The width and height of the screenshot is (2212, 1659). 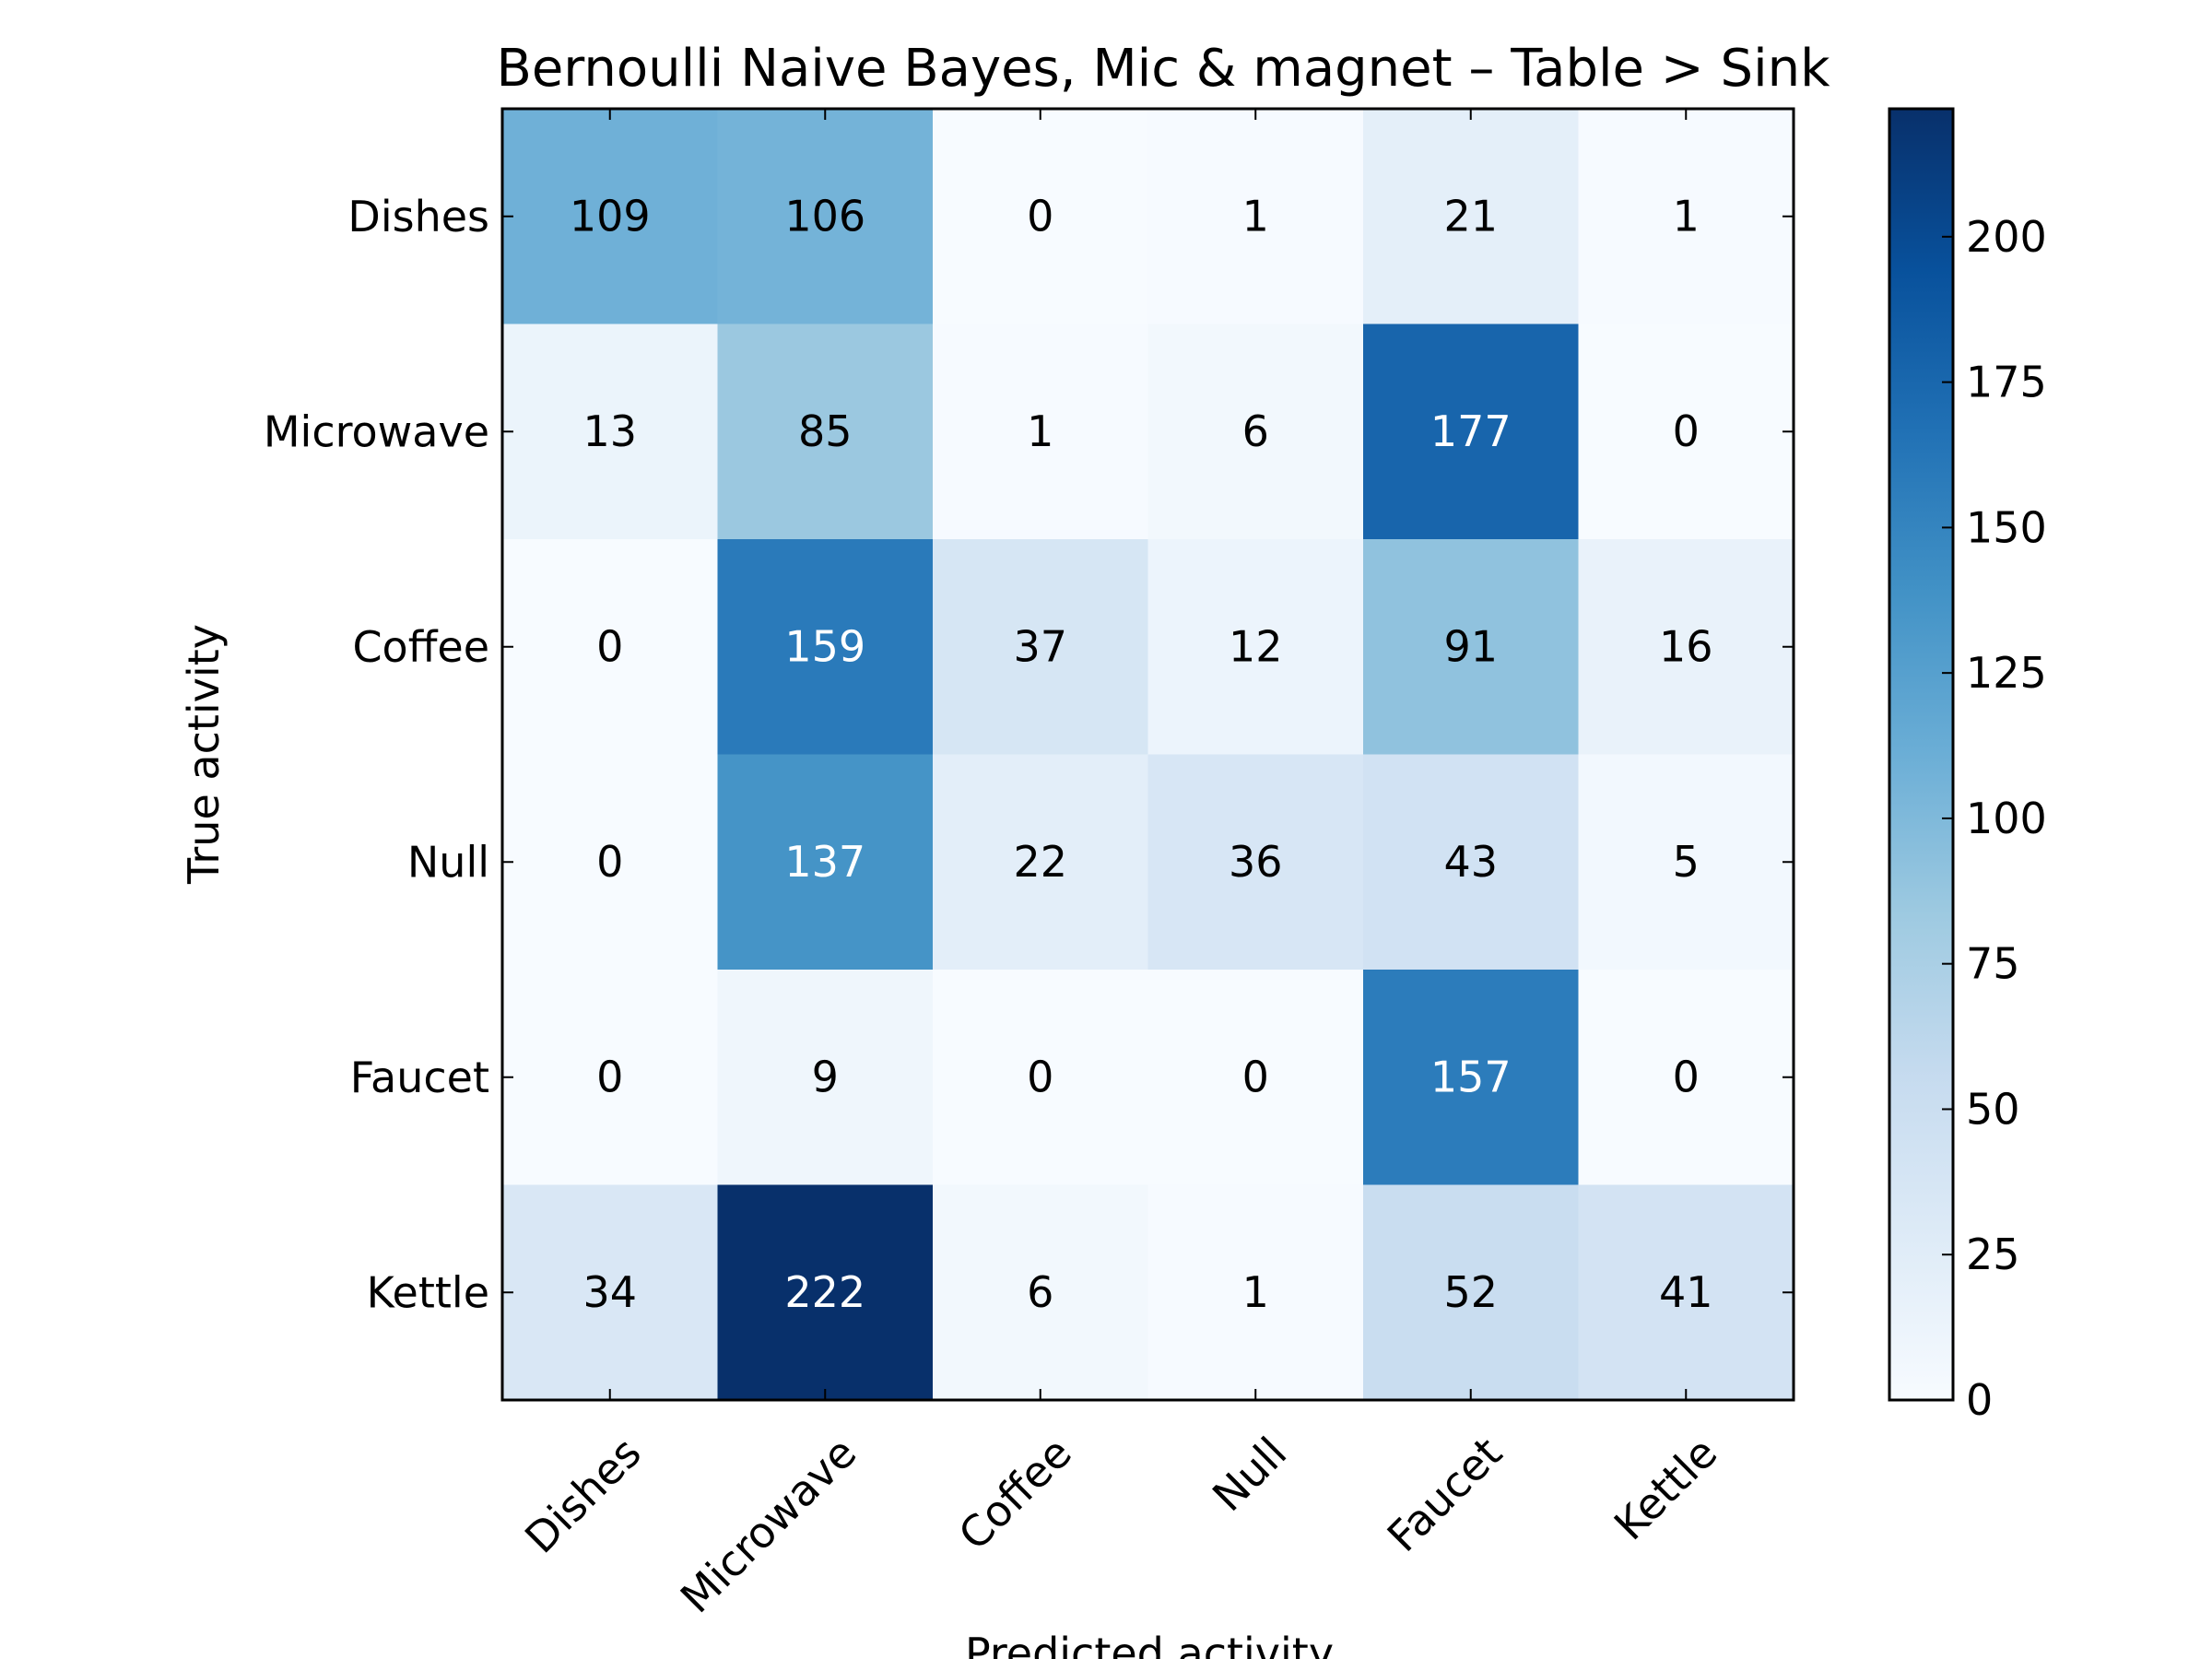 What do you see at coordinates (2006, 673) in the screenshot?
I see `colorbar-tick-label: 125` at bounding box center [2006, 673].